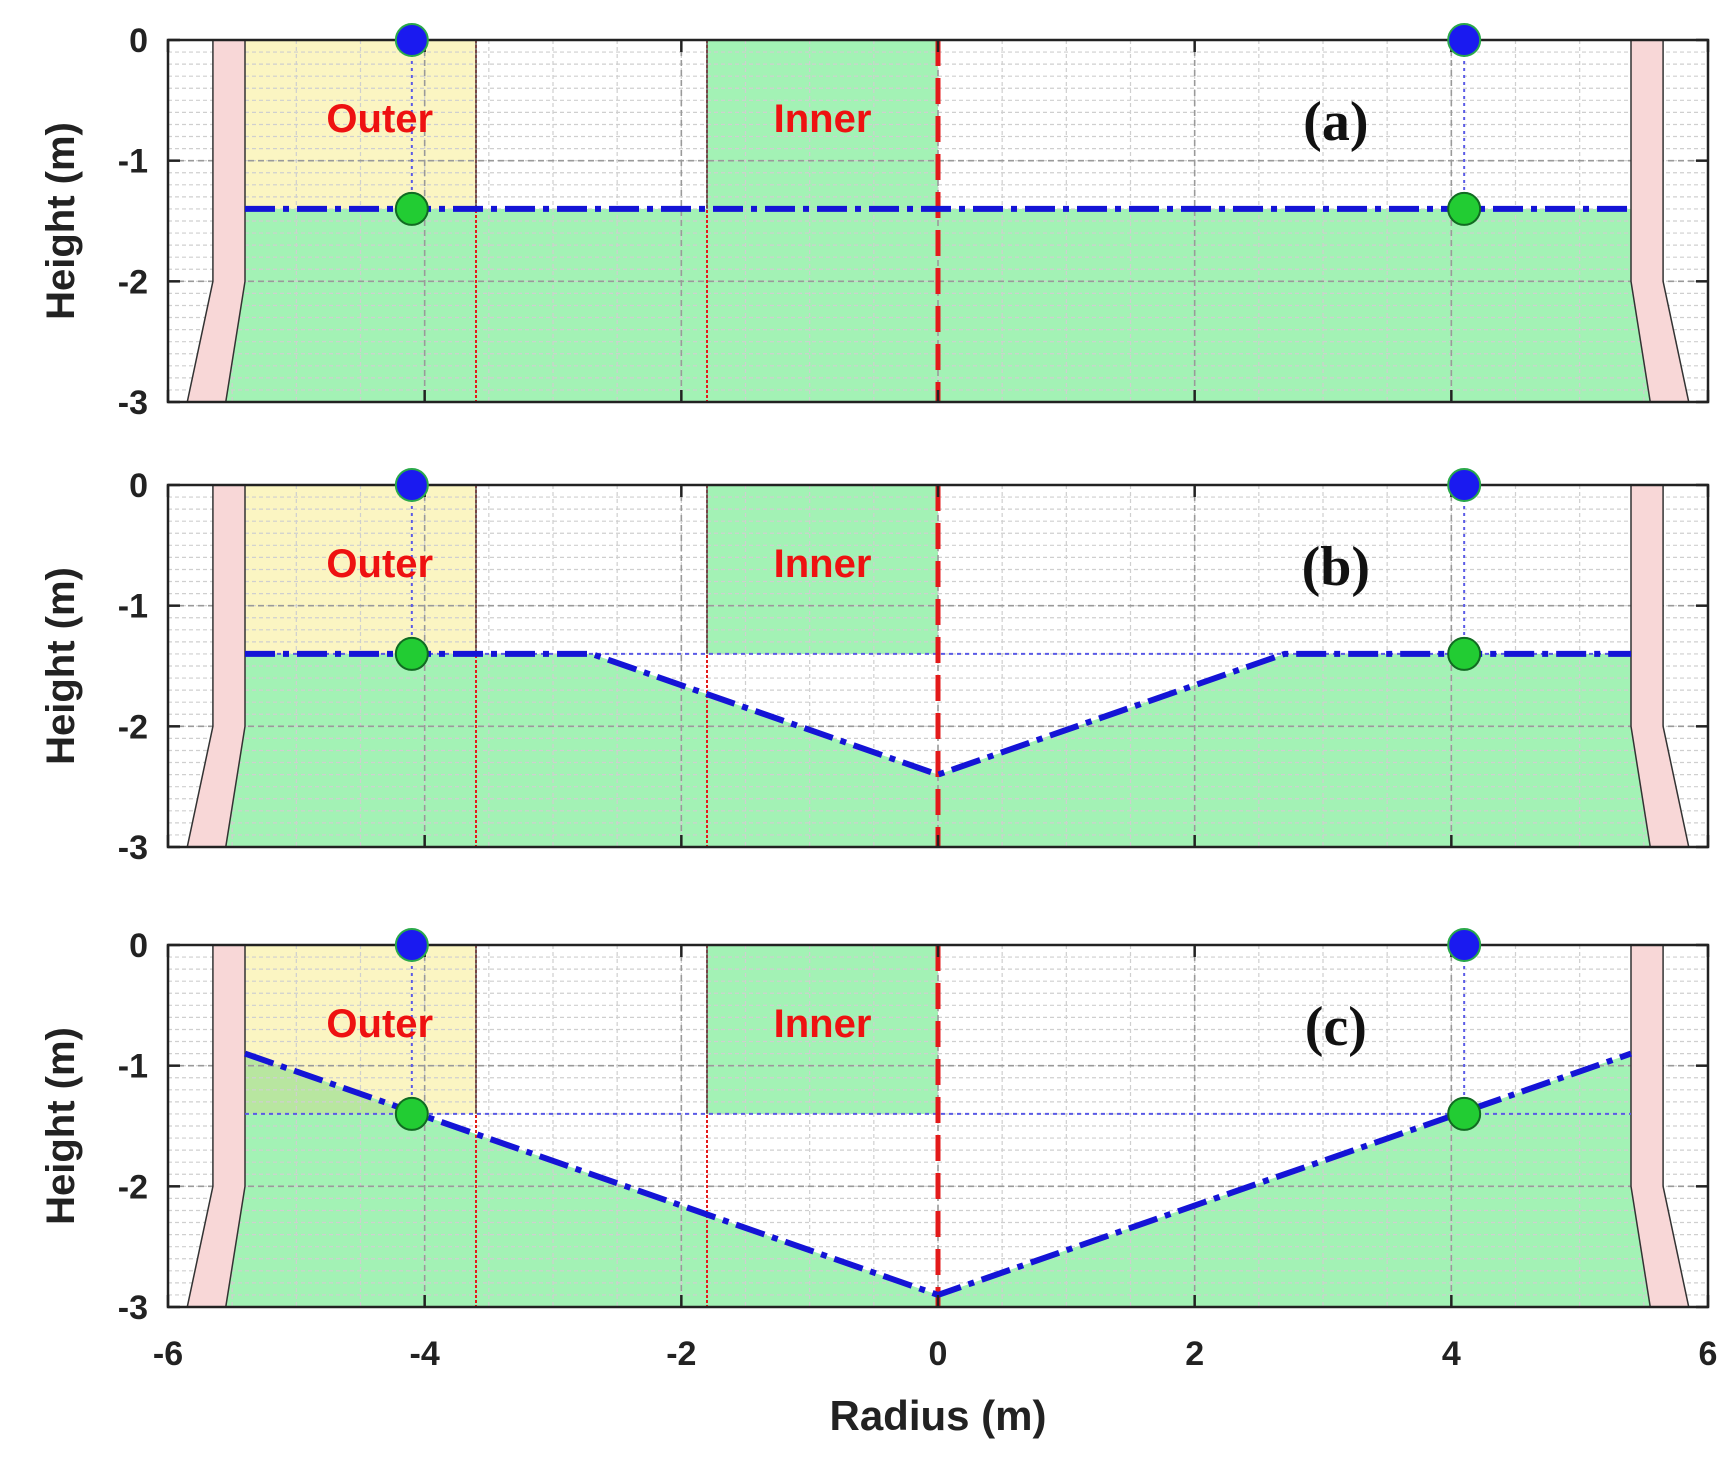 The width and height of the screenshot is (1735, 1466). What do you see at coordinates (1451, 1354) in the screenshot?
I see `x-tick-label: 4` at bounding box center [1451, 1354].